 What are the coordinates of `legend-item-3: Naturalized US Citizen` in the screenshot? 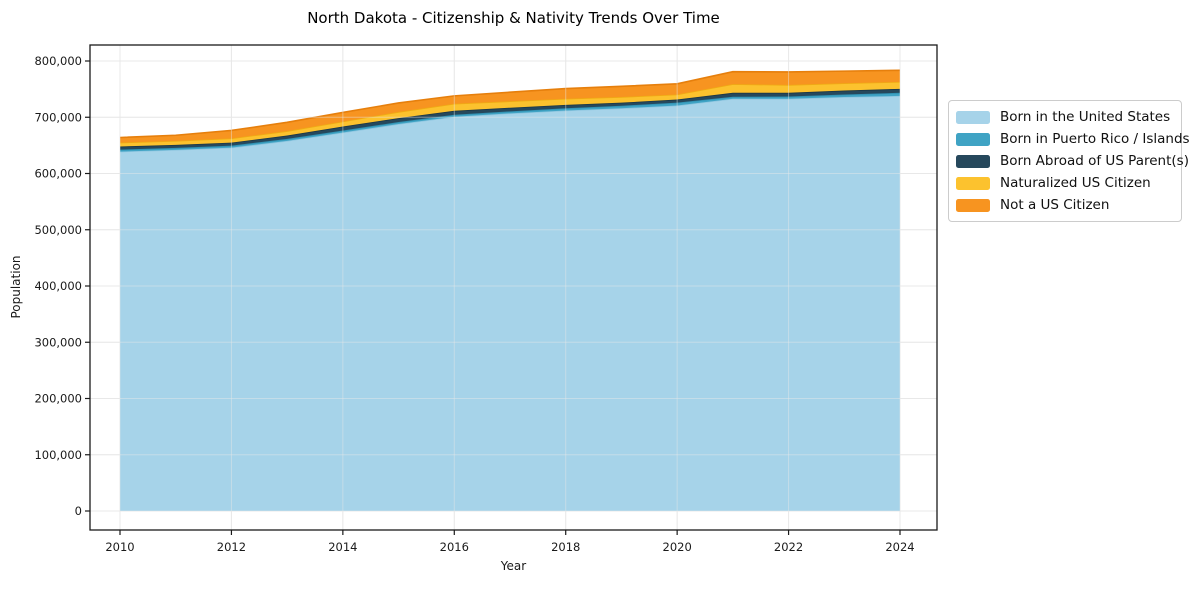 It's located at (1065, 183).